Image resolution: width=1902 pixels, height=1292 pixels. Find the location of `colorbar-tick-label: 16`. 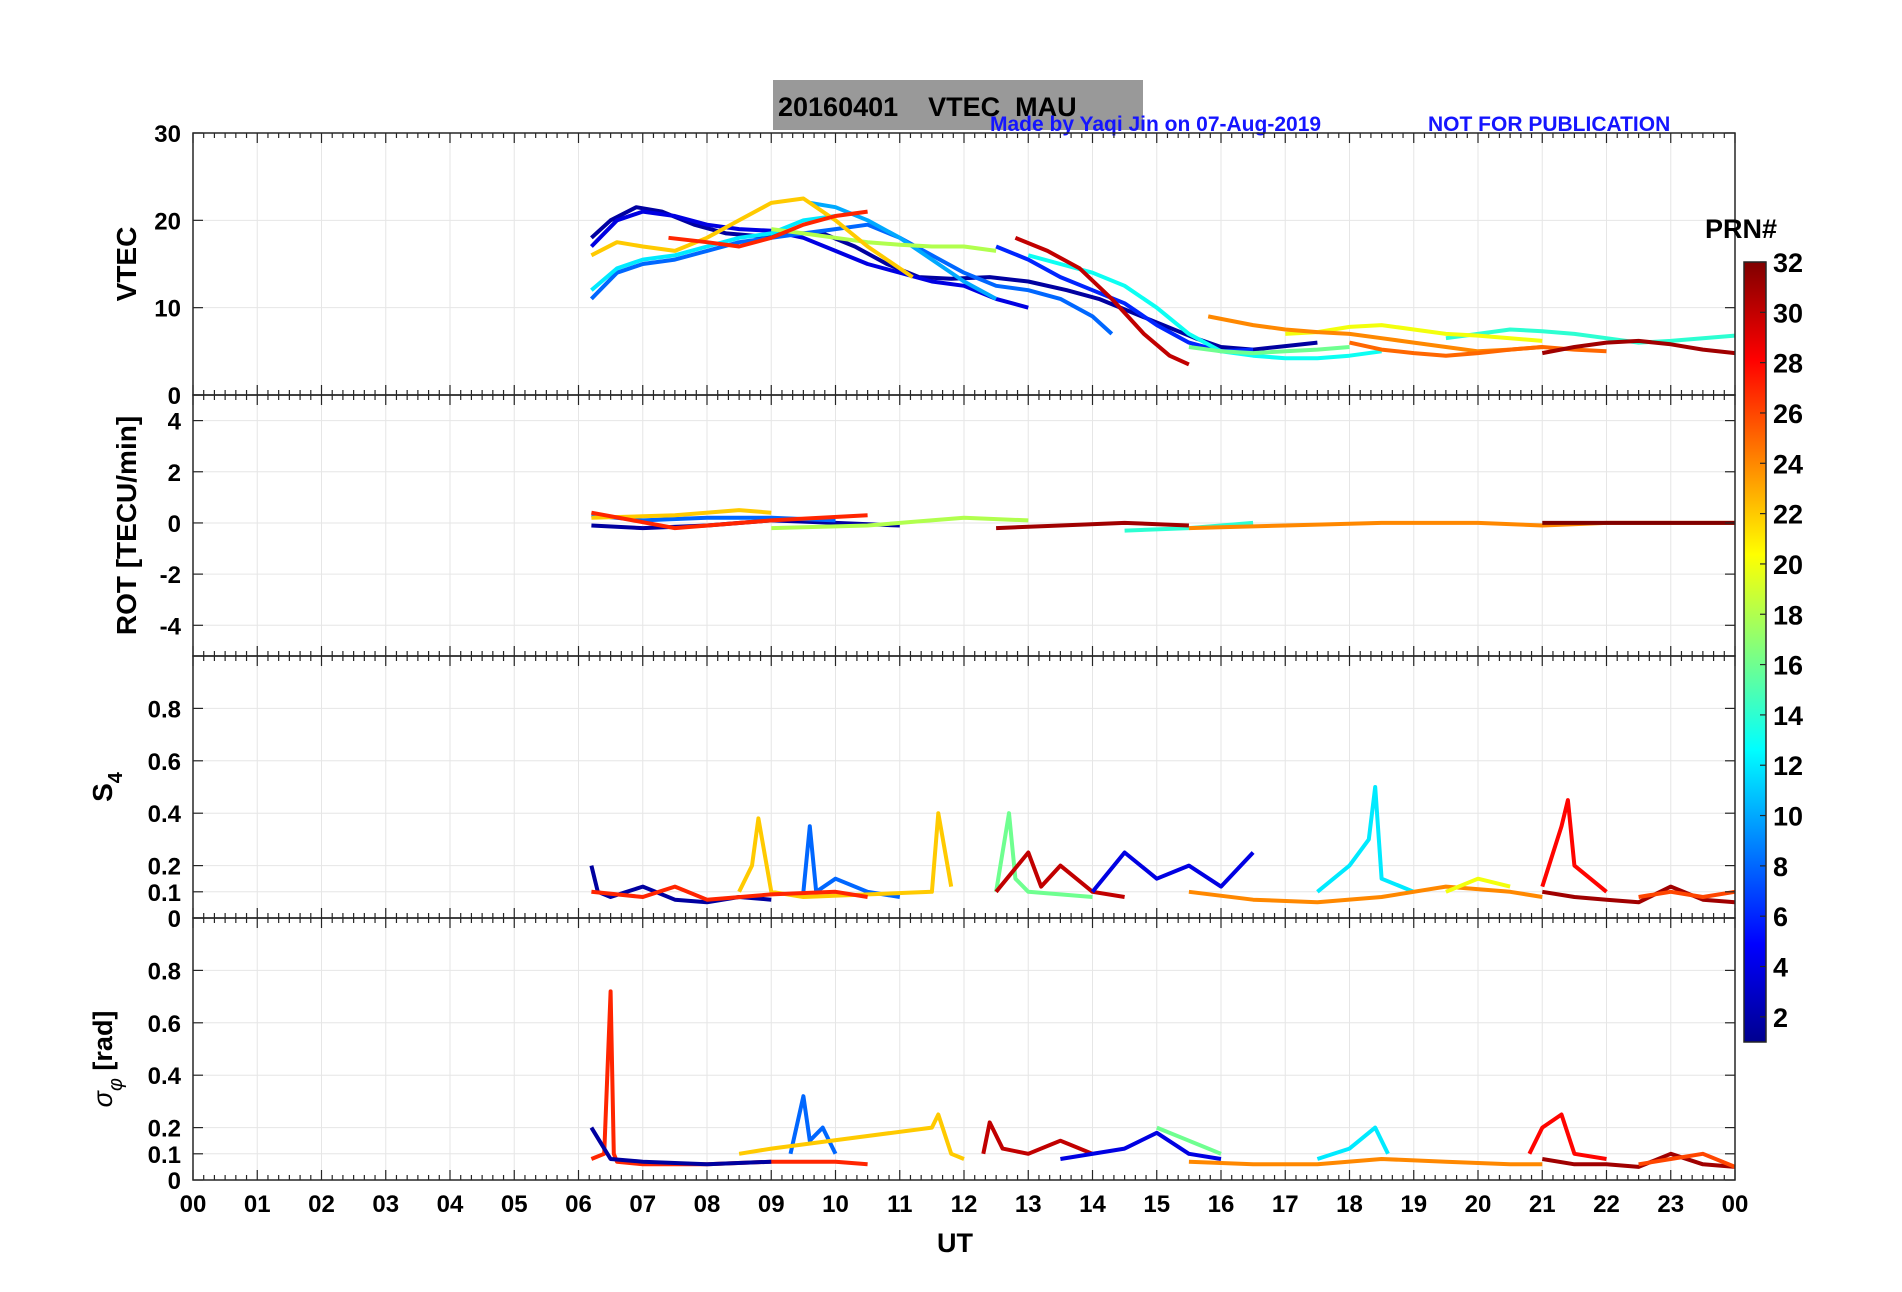

colorbar-tick-label: 16 is located at coordinates (1788, 666).